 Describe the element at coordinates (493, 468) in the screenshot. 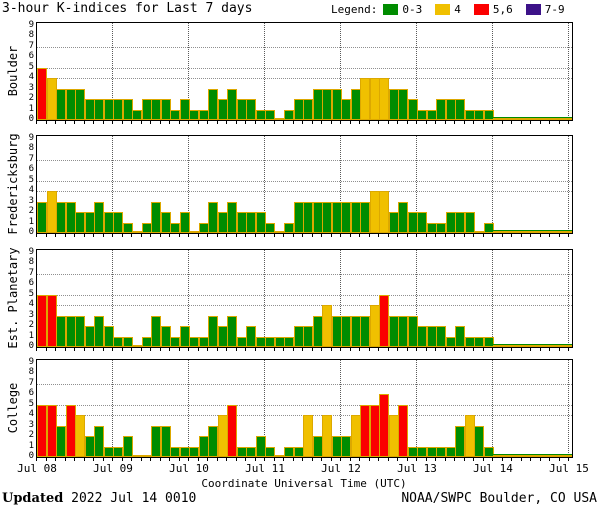

I see `x-tick-label: Jul 14` at that location.